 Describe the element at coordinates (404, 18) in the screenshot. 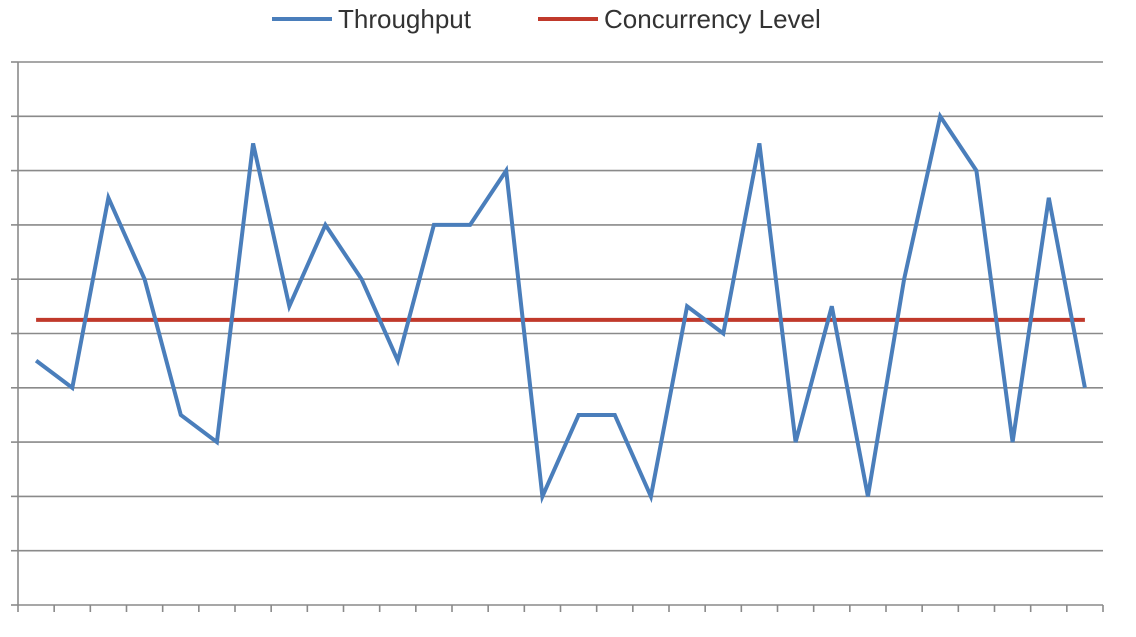

I see `legend-label-throughput: Throughput` at that location.